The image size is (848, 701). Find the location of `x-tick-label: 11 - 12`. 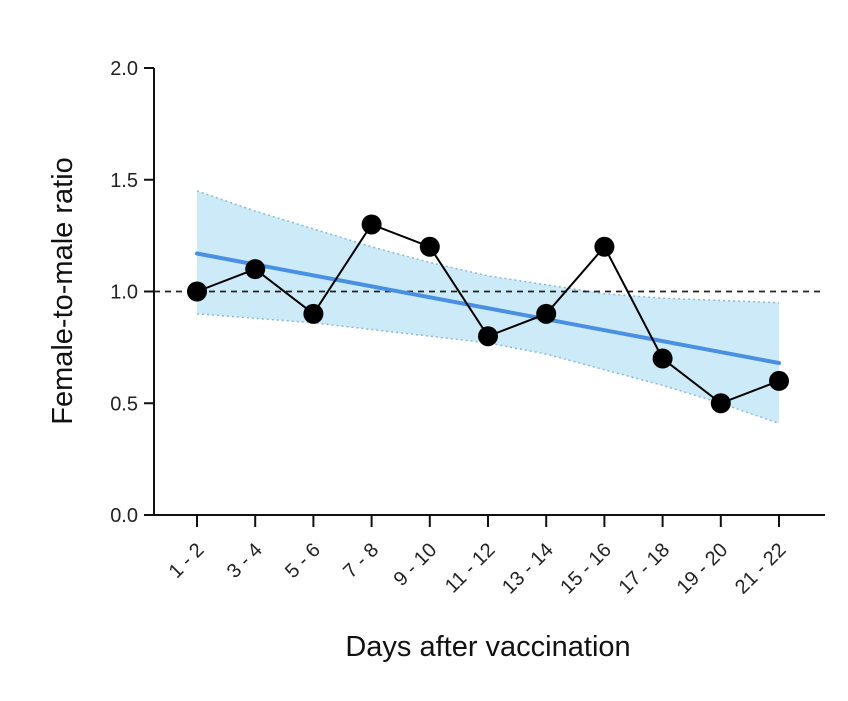

x-tick-label: 11 - 12 is located at coordinates (470, 568).